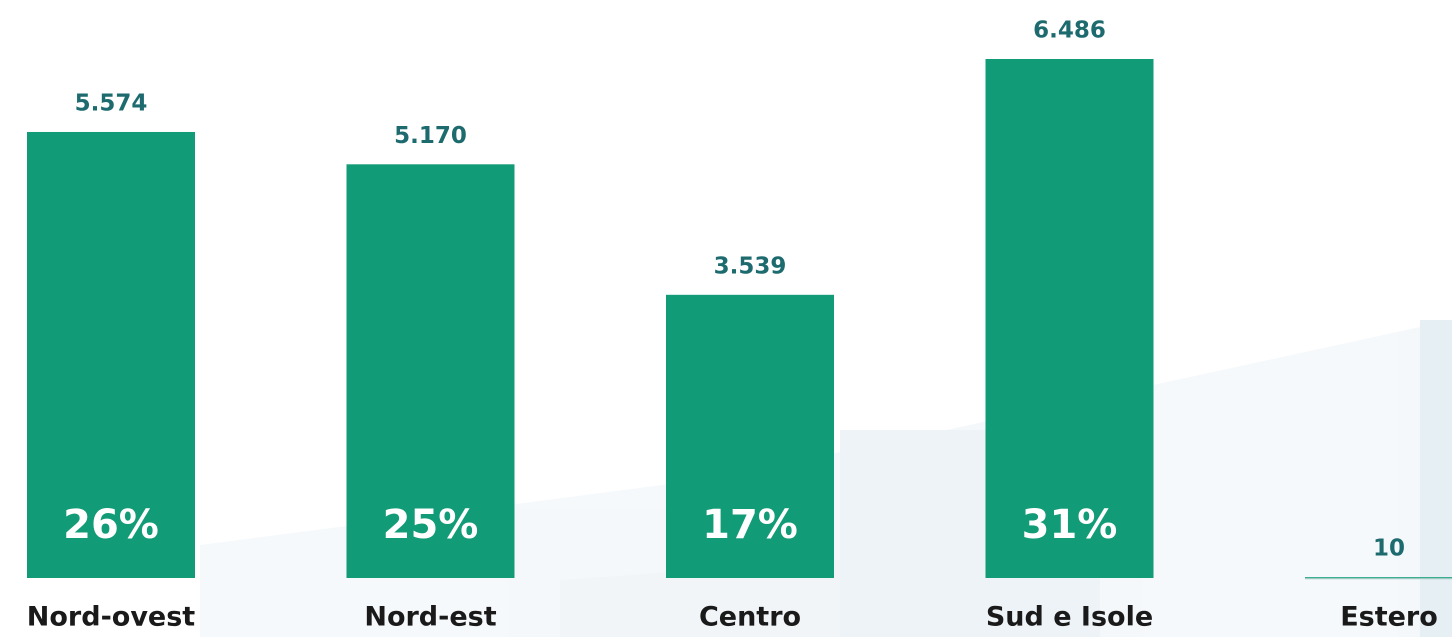 The image size is (1452, 637). What do you see at coordinates (1389, 549) in the screenshot?
I see `value-label: 10` at bounding box center [1389, 549].